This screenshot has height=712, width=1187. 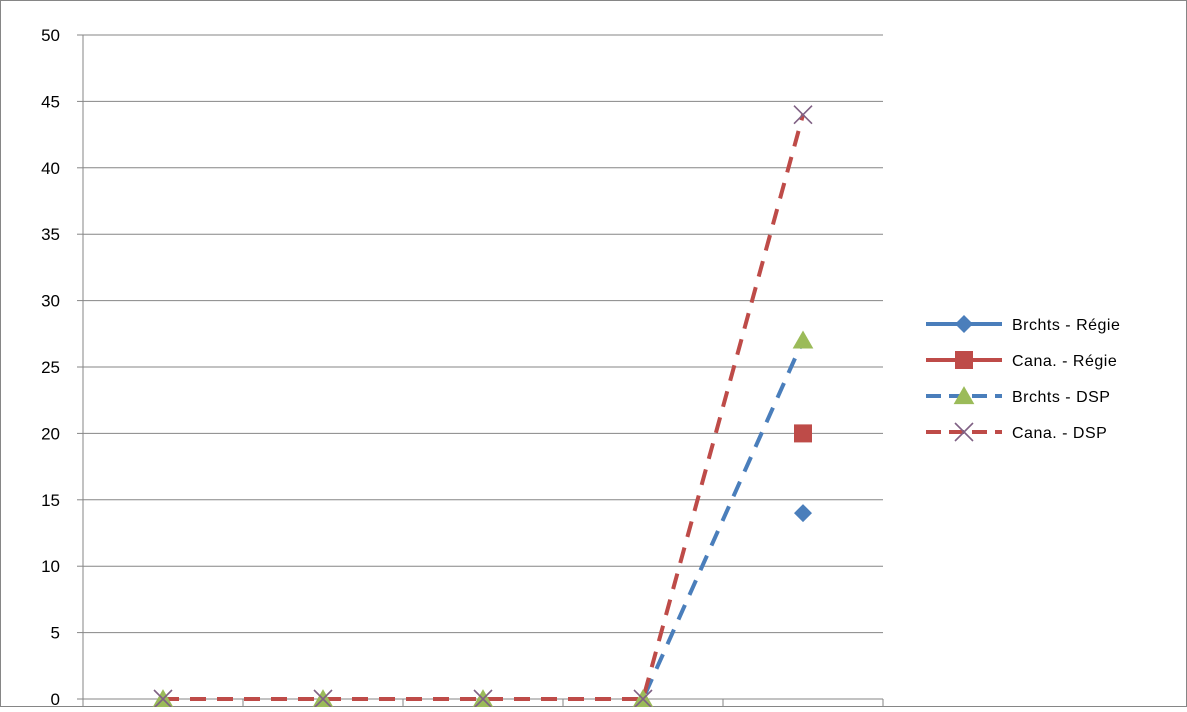 What do you see at coordinates (1066, 325) in the screenshot?
I see `legend-label: Brchts - Régie` at bounding box center [1066, 325].